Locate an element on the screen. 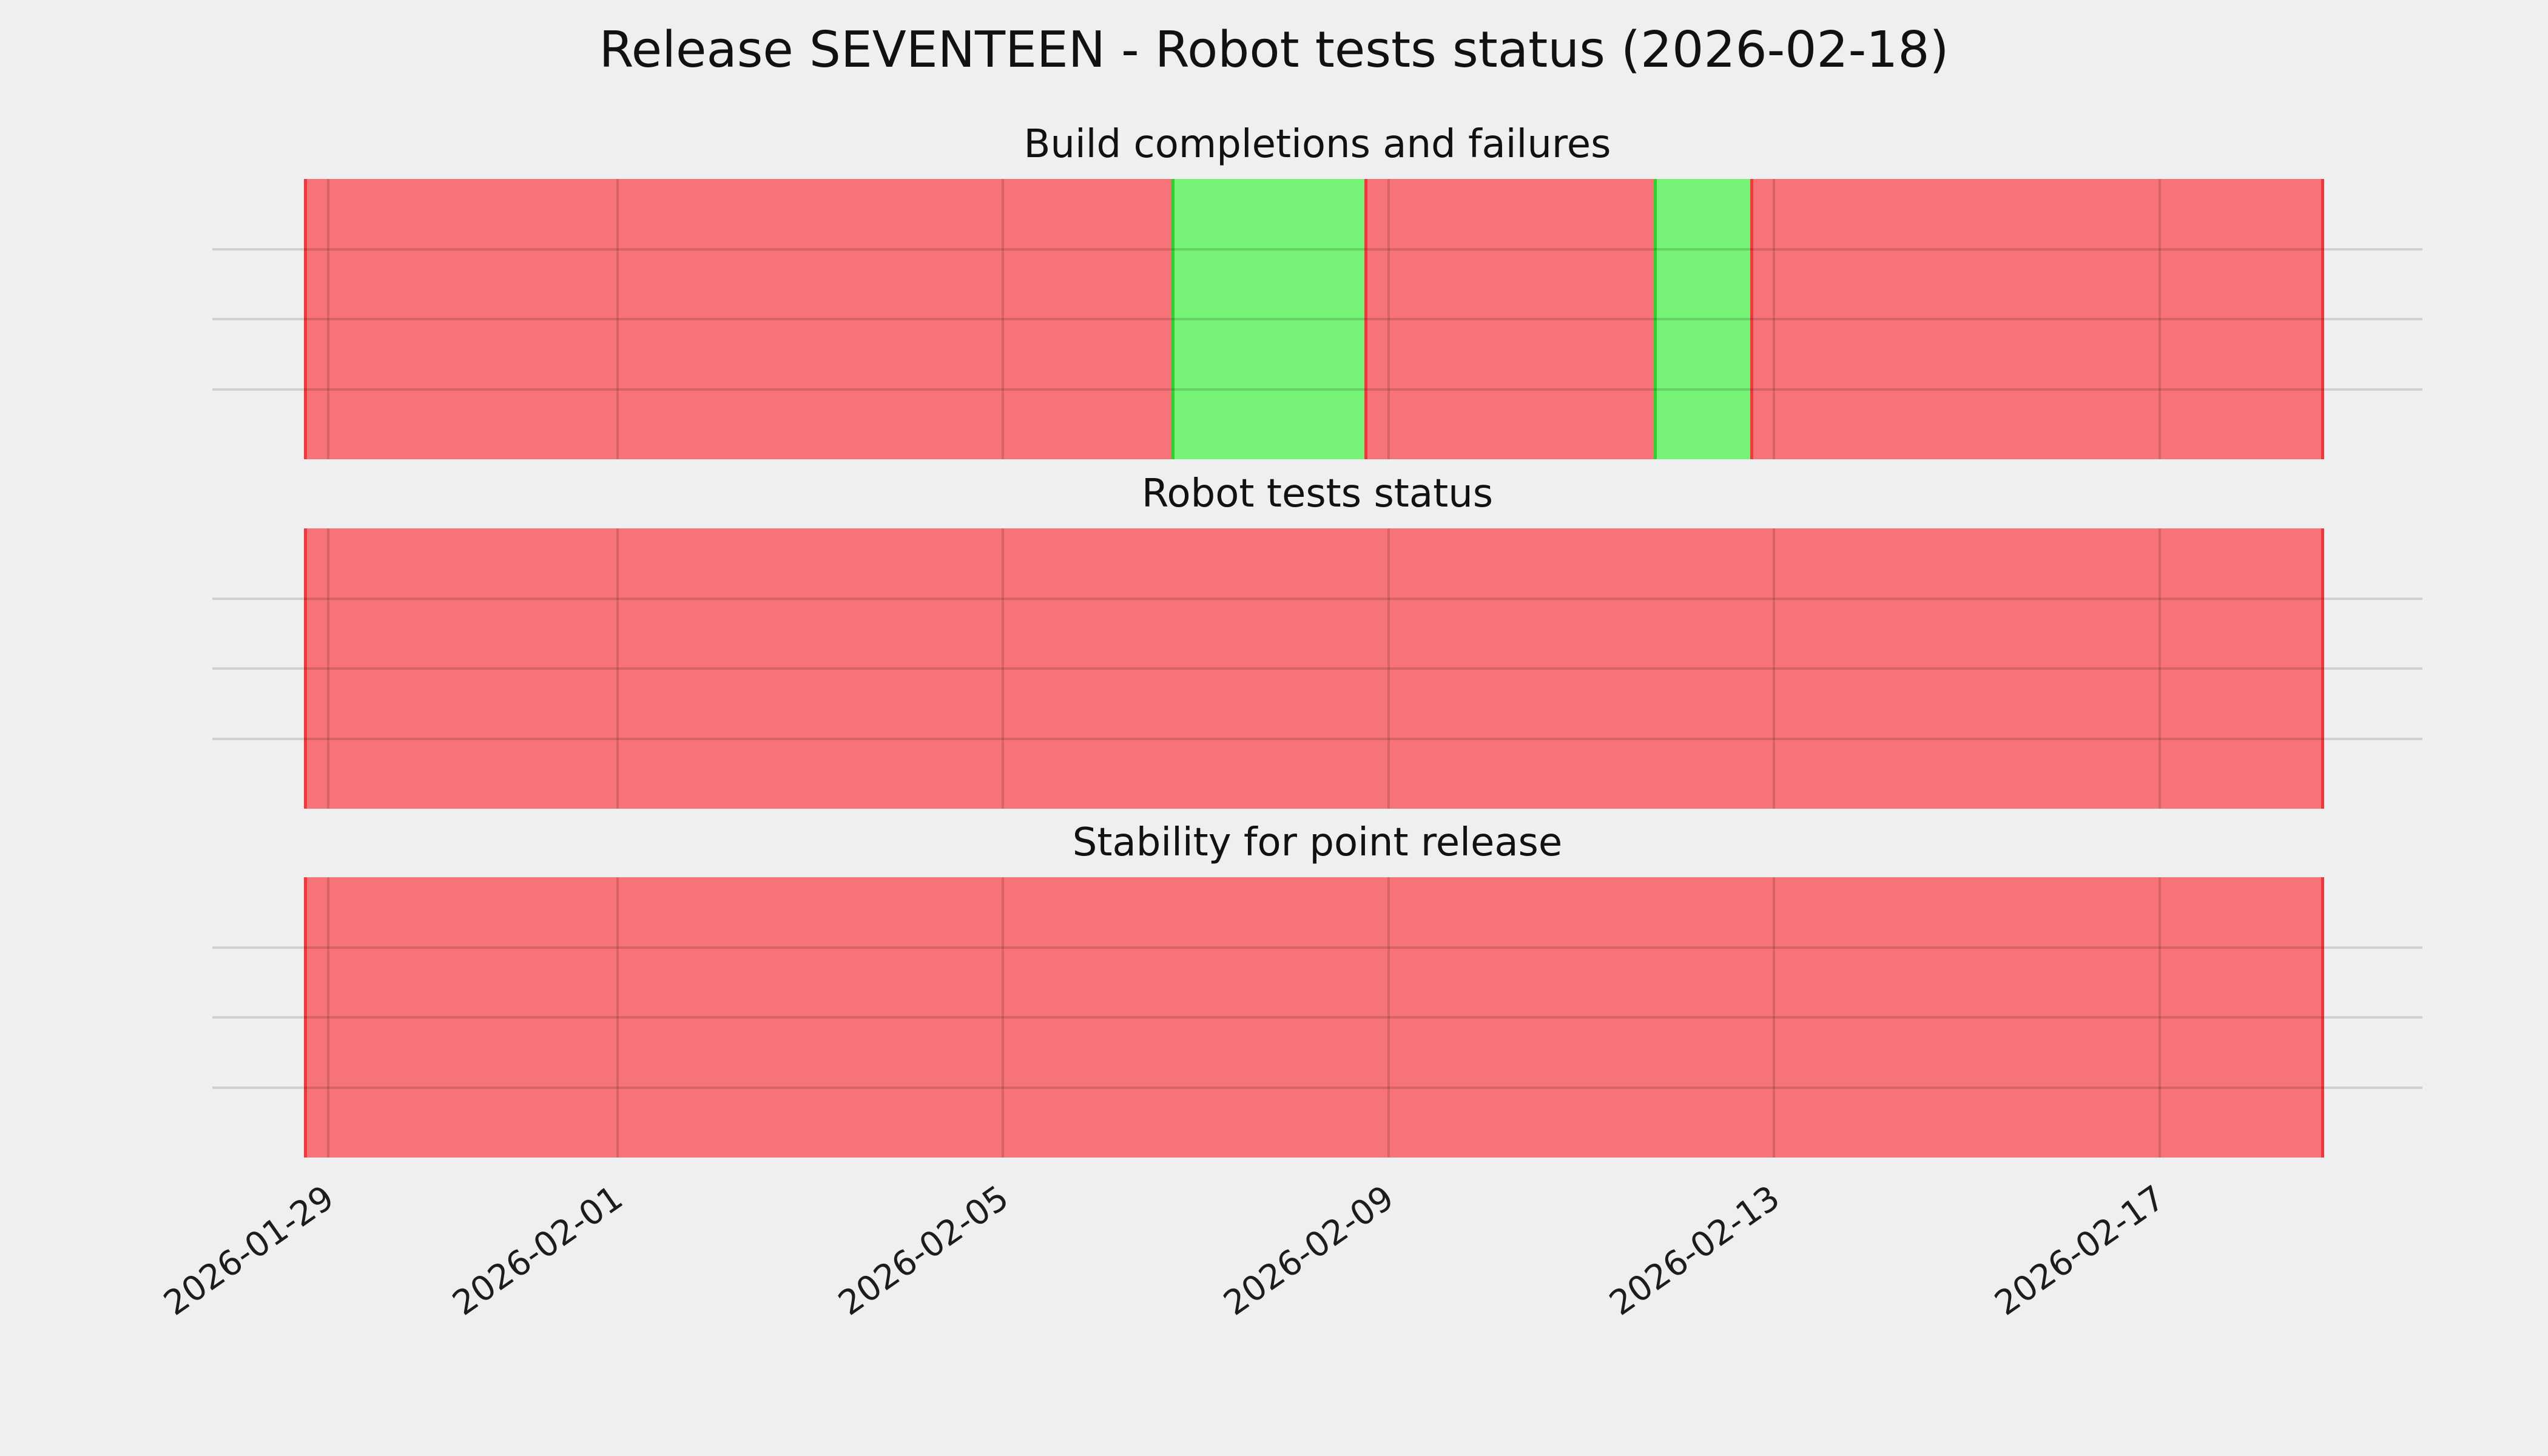 This screenshot has height=1456, width=2548. subplot-title-build: Build completions and failures is located at coordinates (1317, 144).